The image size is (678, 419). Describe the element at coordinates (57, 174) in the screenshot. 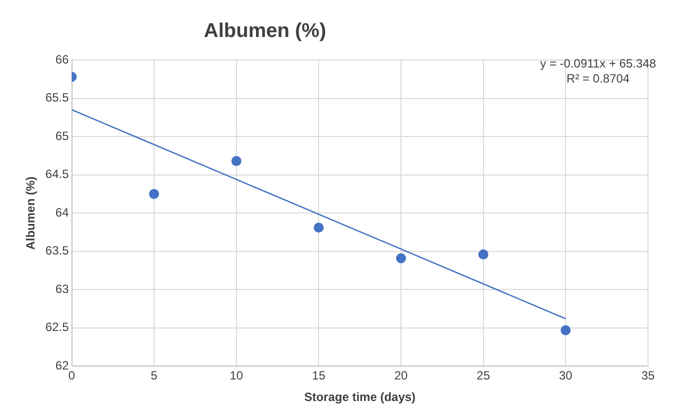

I see `y-tick-label: 64.5` at that location.